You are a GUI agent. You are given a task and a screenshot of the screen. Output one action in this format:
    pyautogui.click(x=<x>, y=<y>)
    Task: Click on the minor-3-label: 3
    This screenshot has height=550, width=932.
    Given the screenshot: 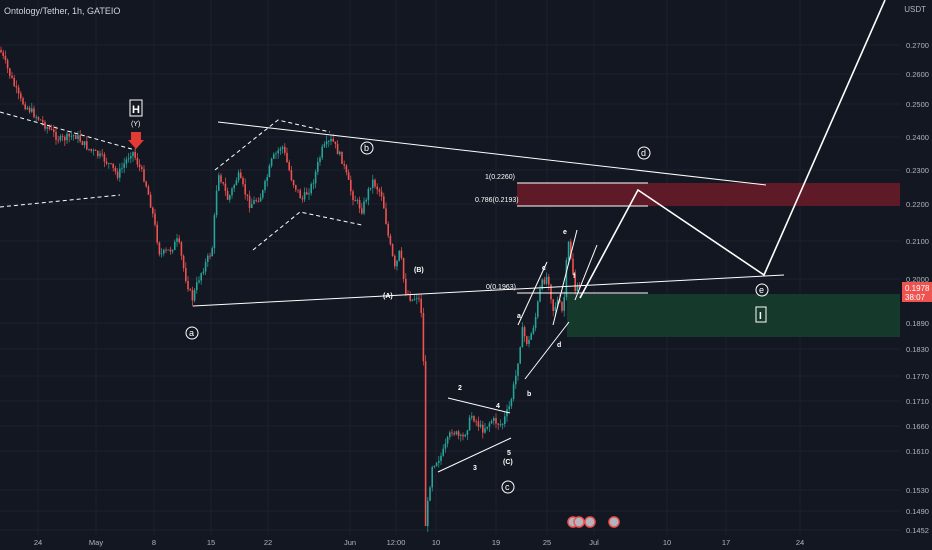 What is the action you would take?
    pyautogui.click(x=475, y=468)
    